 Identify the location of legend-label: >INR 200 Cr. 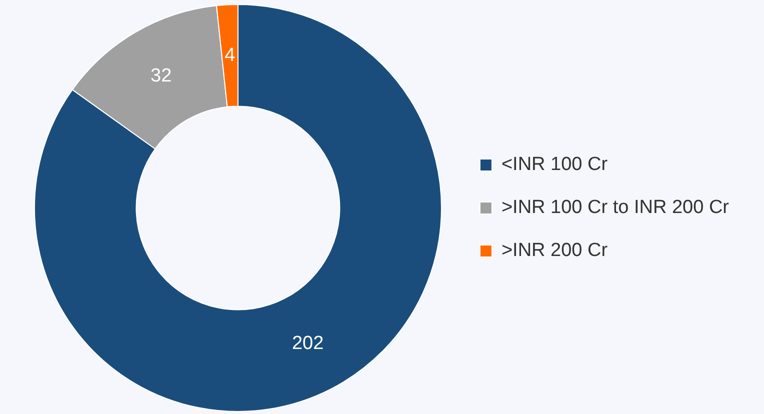
(554, 251).